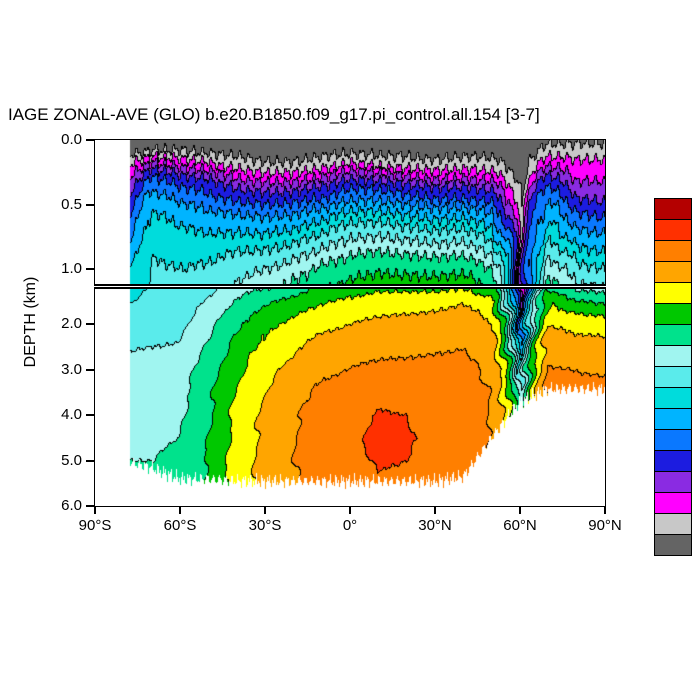  Describe the element at coordinates (520, 525) in the screenshot. I see `x-tick-label: 60°N` at that location.